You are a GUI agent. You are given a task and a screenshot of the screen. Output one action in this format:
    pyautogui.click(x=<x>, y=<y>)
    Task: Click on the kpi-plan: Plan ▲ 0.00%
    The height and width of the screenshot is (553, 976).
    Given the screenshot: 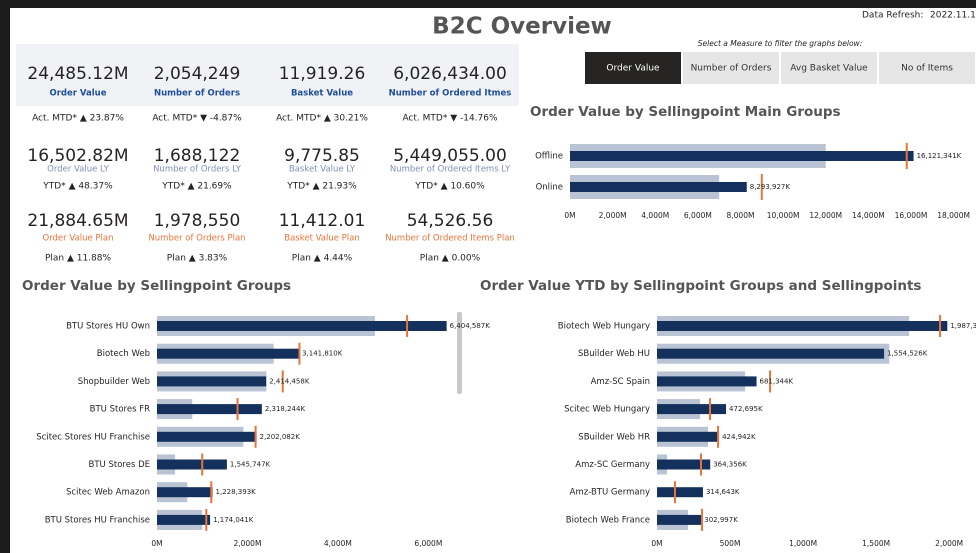 What is the action you would take?
    pyautogui.click(x=450, y=259)
    